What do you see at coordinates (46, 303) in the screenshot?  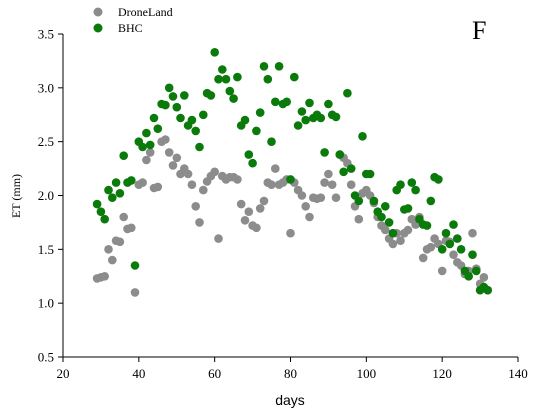 I see `y-tick-label: 1.0` at bounding box center [46, 303].